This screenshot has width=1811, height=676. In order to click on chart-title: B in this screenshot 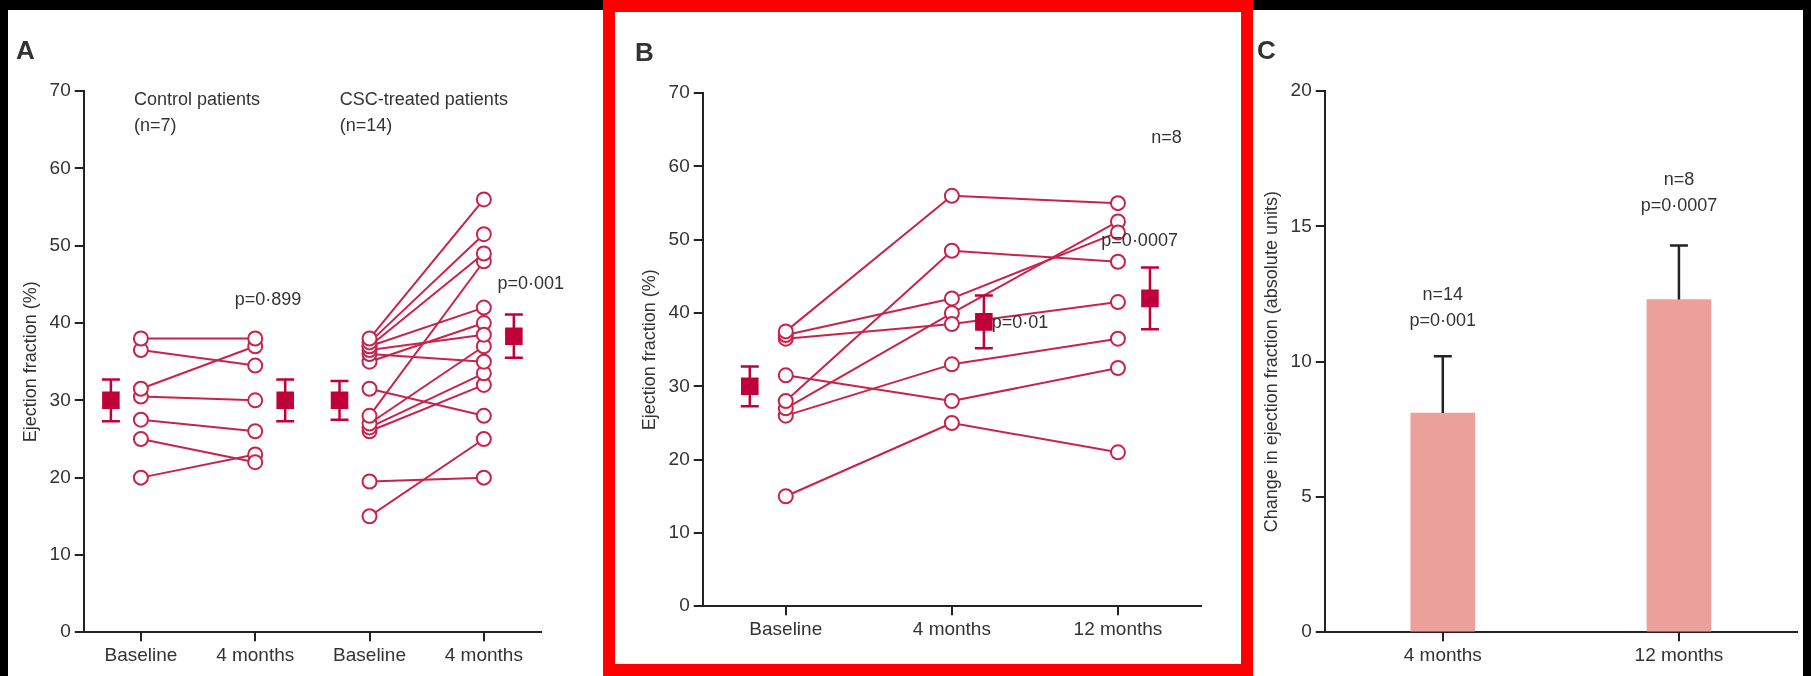, I will do `click(644, 51)`.